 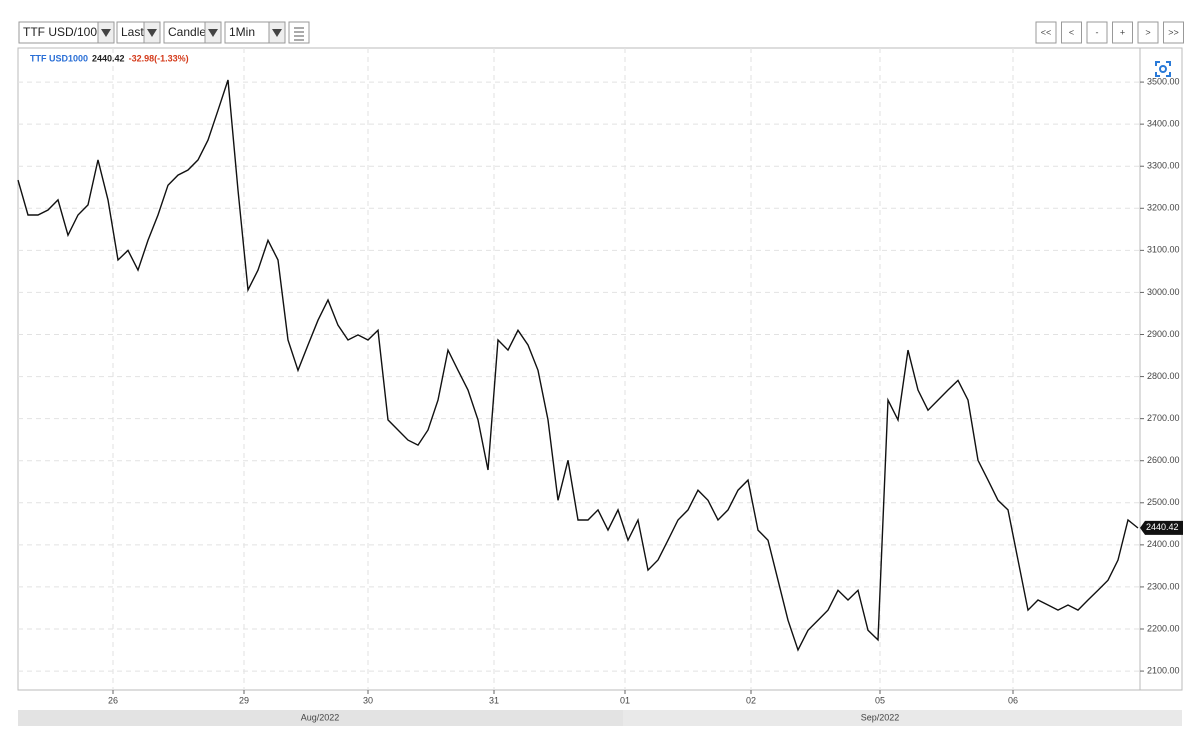 What do you see at coordinates (299, 32) in the screenshot?
I see `settings-button` at bounding box center [299, 32].